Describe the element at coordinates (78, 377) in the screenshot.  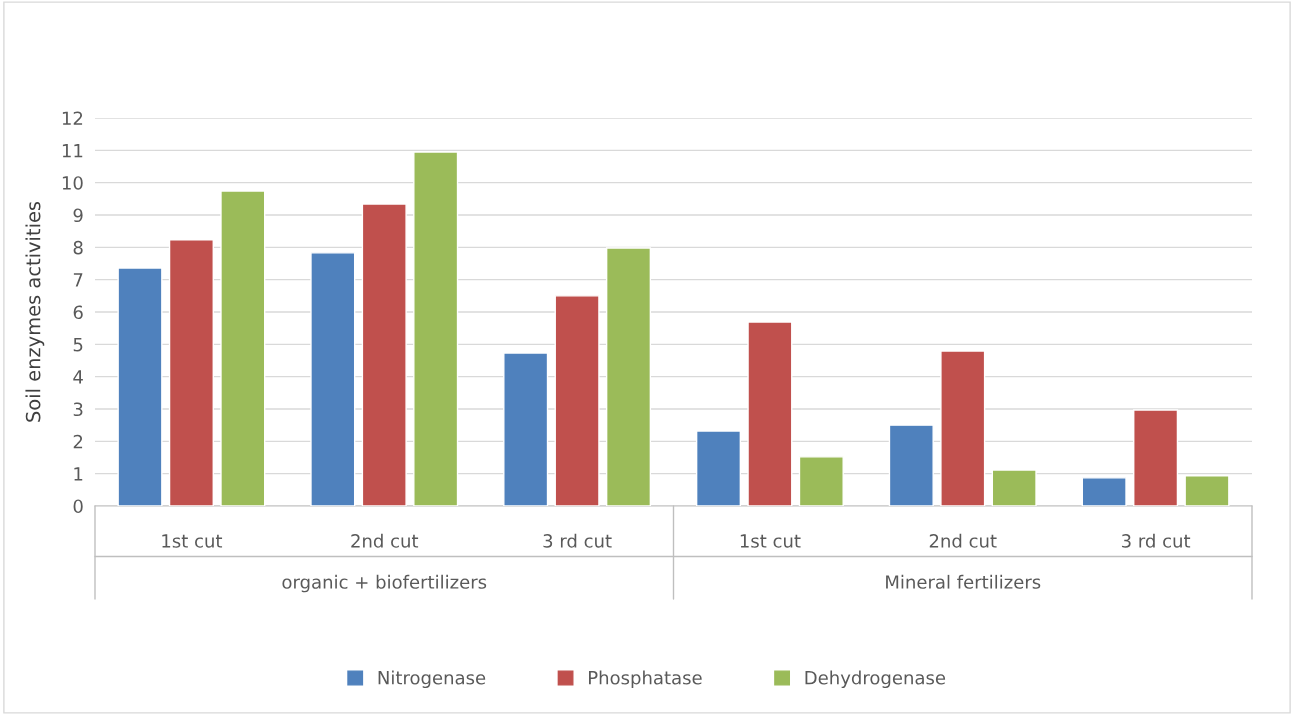
I see `y-tick-label: 4` at that location.